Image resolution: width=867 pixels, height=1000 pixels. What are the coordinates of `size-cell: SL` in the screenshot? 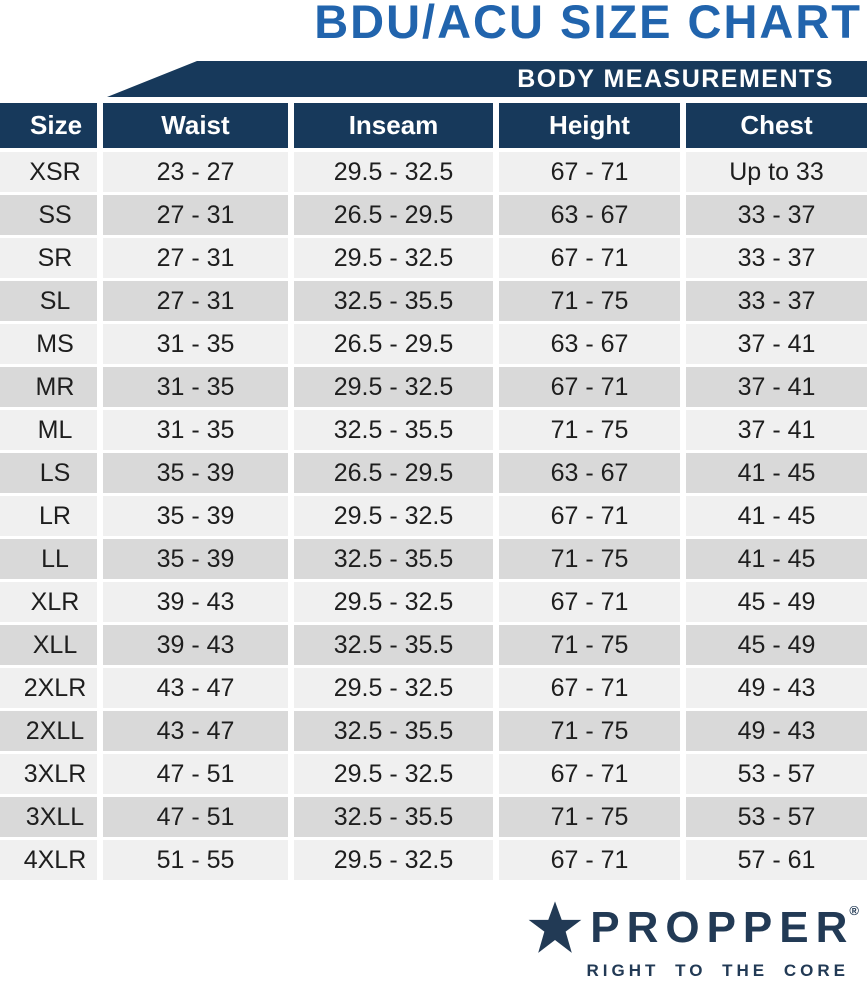 It's located at (48, 301).